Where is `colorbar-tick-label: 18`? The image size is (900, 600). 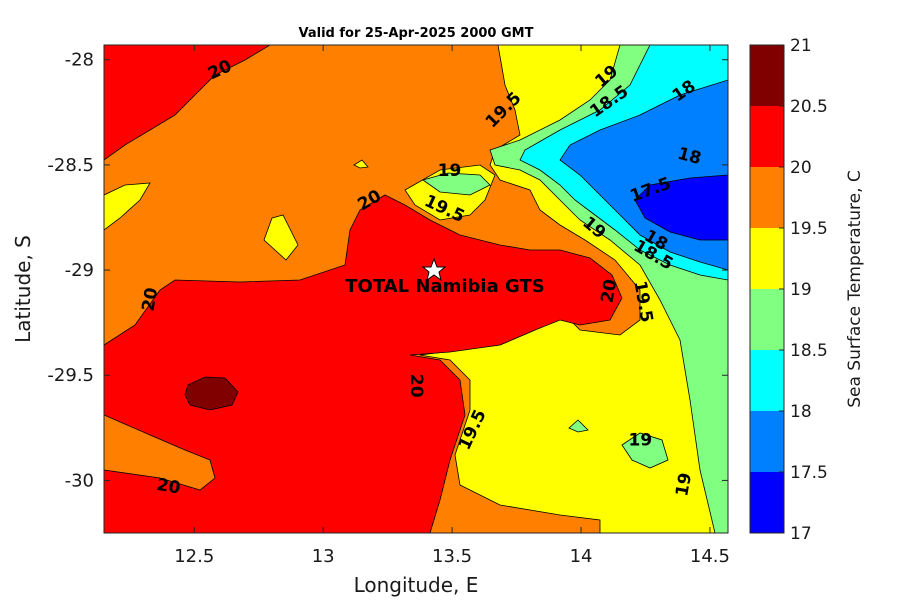 colorbar-tick-label: 18 is located at coordinates (801, 412).